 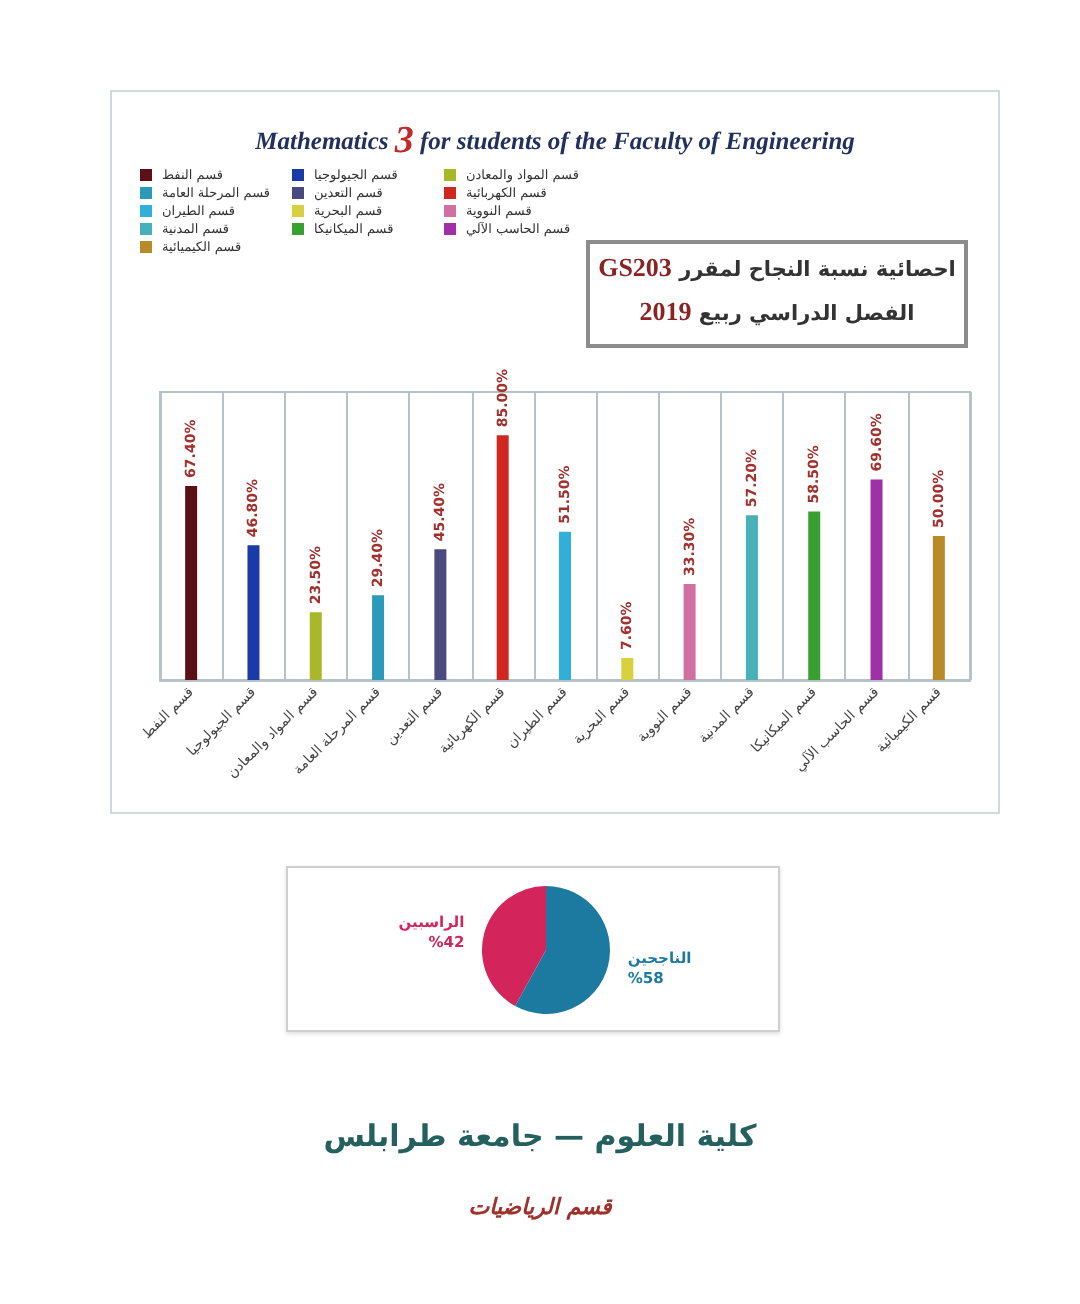 I want to click on text: كلية العلوم — جامعة طرابلس, so click(x=540, y=1136).